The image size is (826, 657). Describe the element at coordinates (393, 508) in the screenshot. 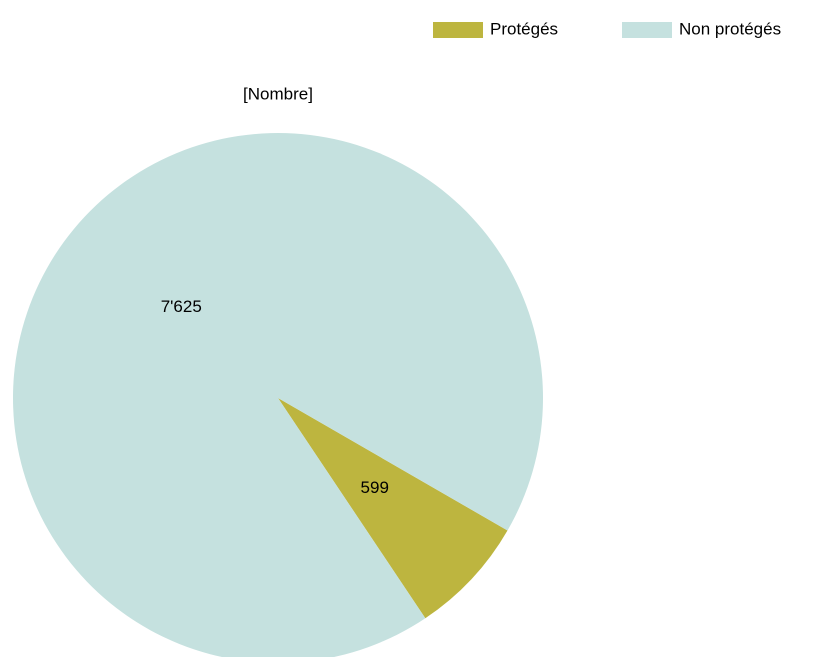

I see `pie-slice` at that location.